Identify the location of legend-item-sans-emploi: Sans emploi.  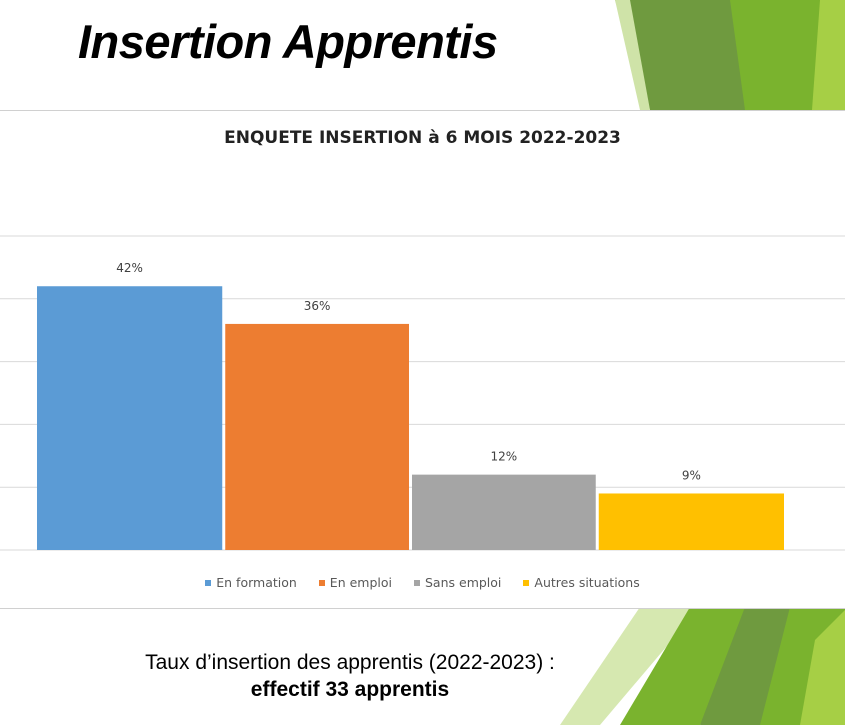
(457, 582).